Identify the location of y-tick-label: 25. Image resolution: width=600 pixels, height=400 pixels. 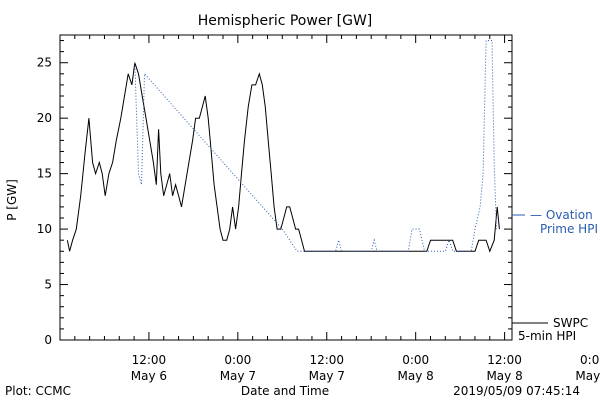
(44, 63).